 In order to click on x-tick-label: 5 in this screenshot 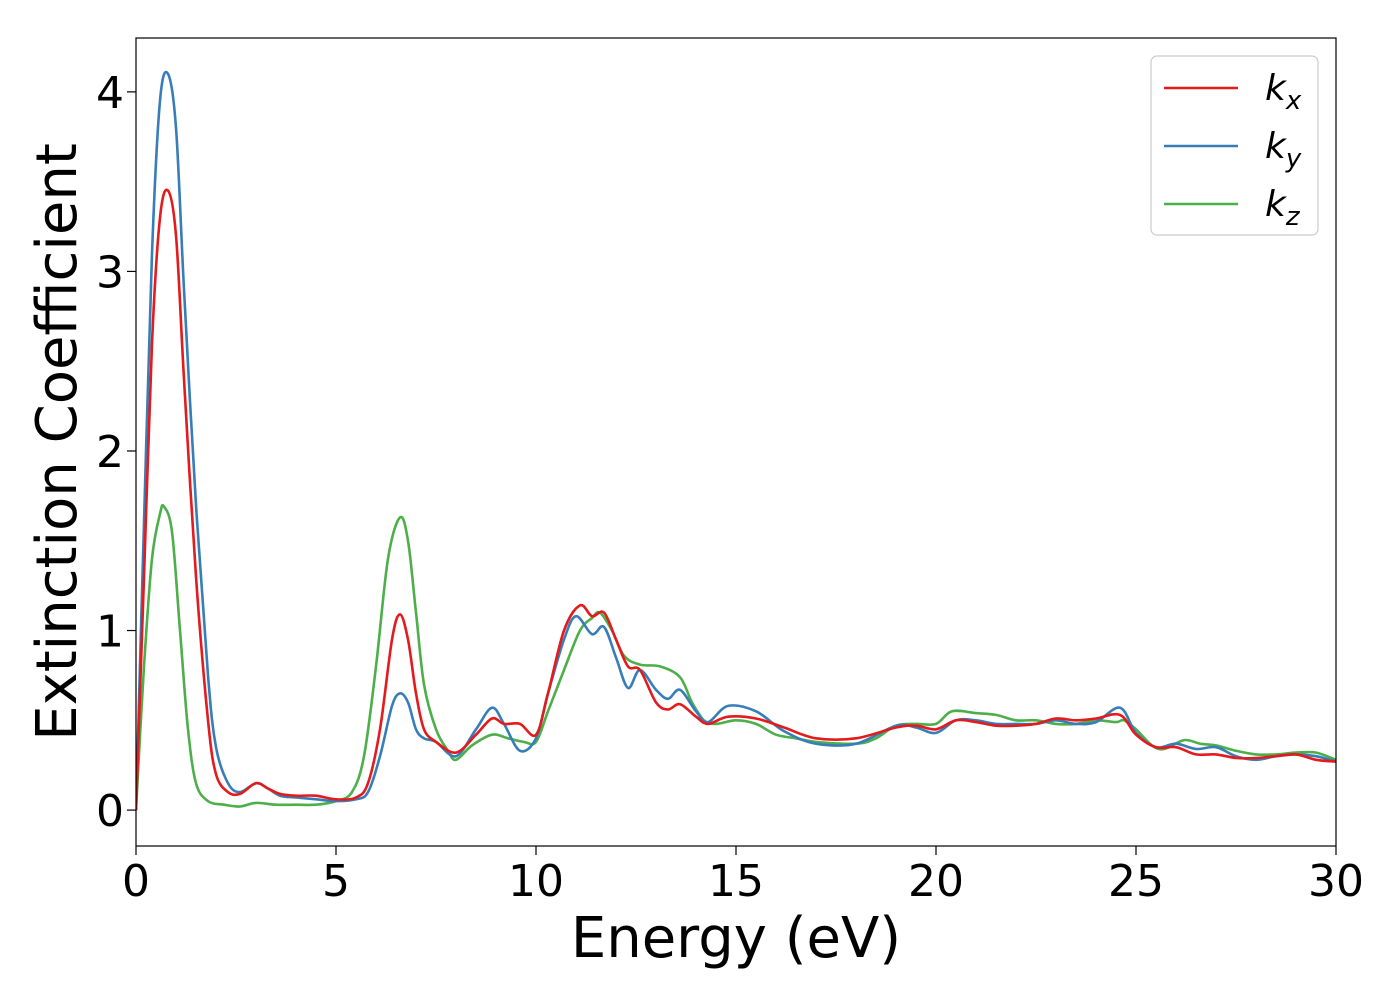, I will do `click(336, 881)`.